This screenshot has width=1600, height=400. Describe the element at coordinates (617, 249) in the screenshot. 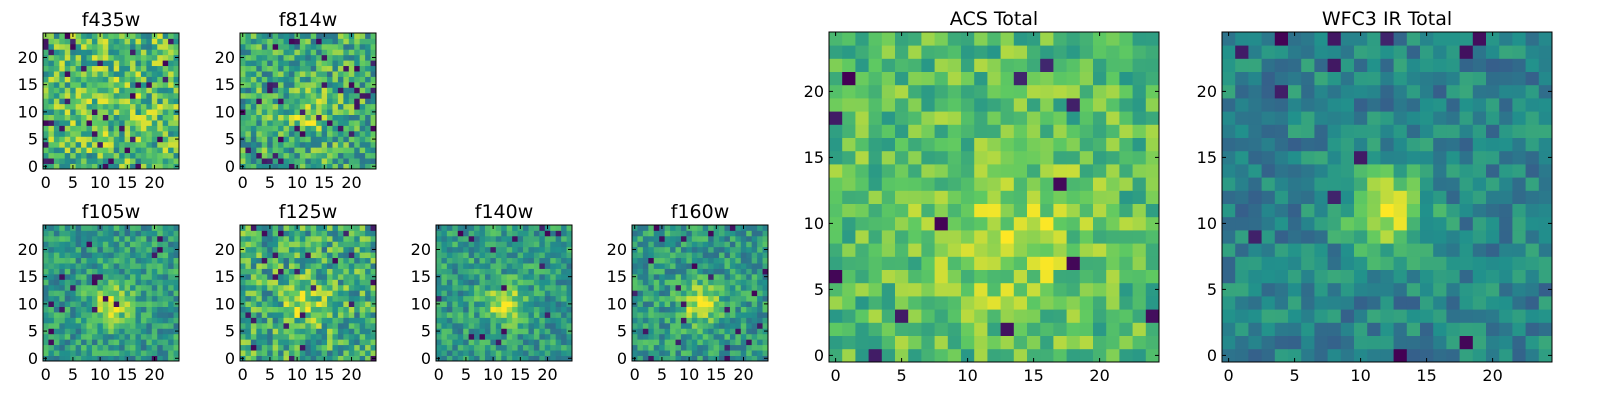

I see `y-tick-label: 20` at that location.